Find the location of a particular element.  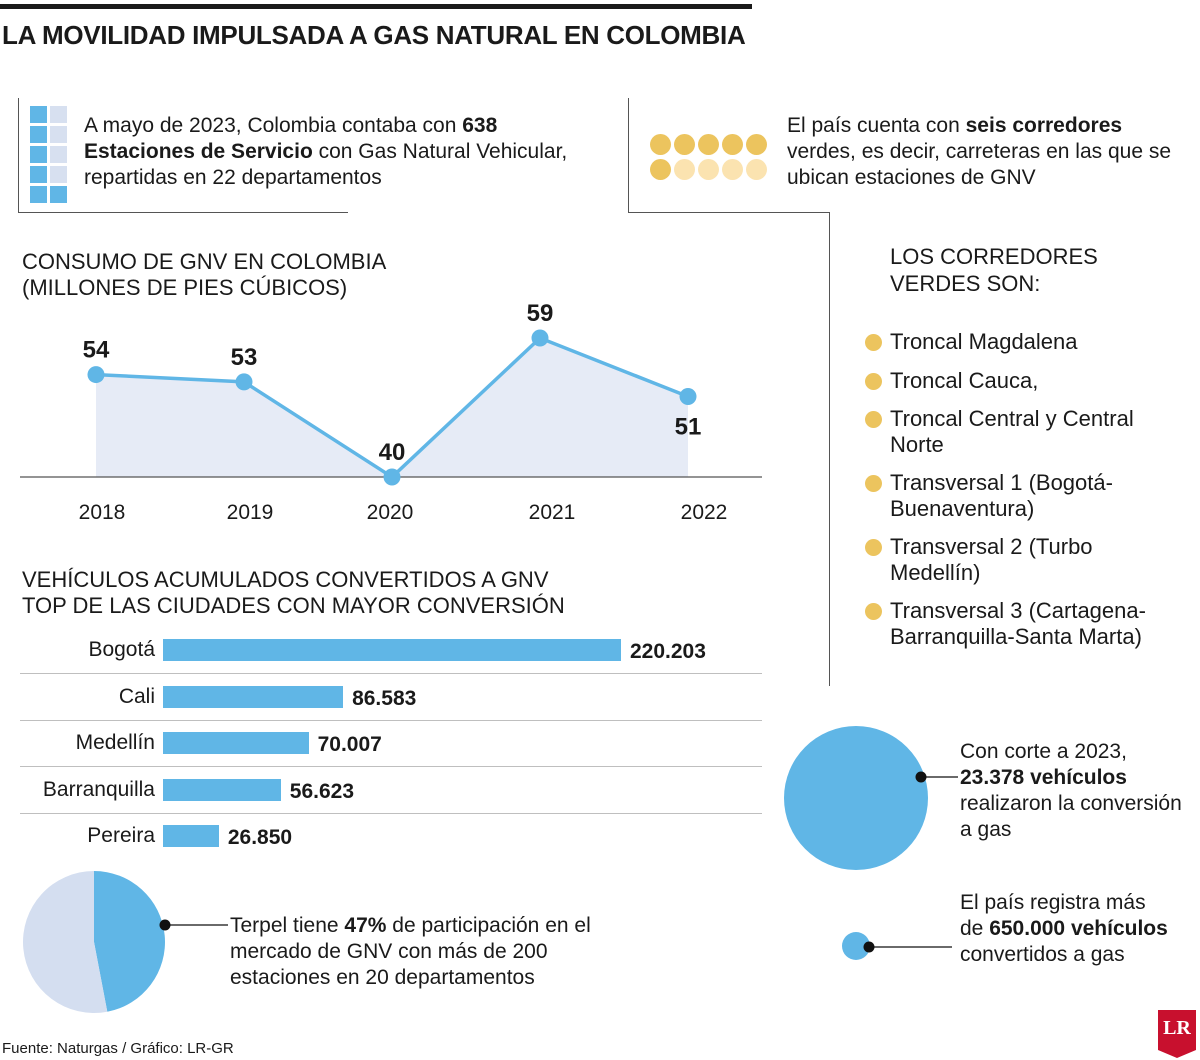

corridor-item: Troncal Cauca, is located at coordinates (964, 380).